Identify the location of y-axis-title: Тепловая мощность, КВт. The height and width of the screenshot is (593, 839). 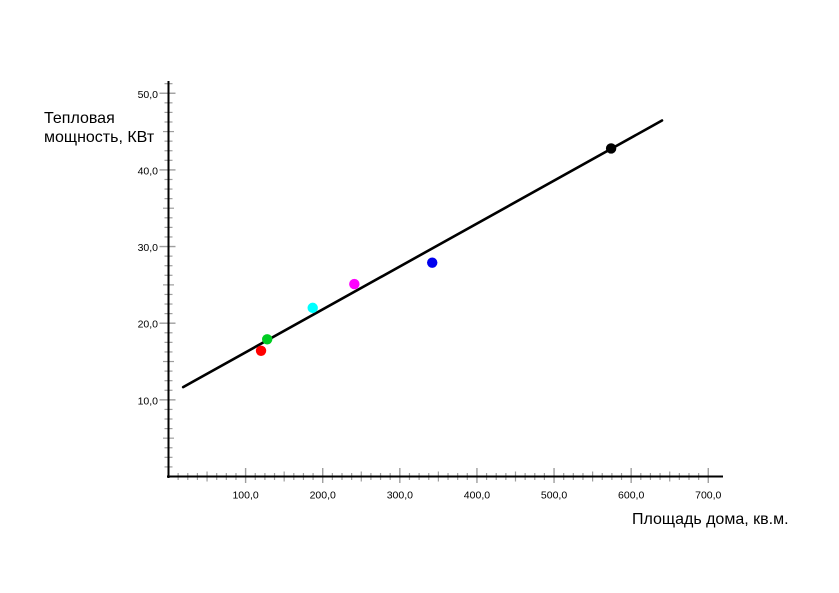
(99, 128).